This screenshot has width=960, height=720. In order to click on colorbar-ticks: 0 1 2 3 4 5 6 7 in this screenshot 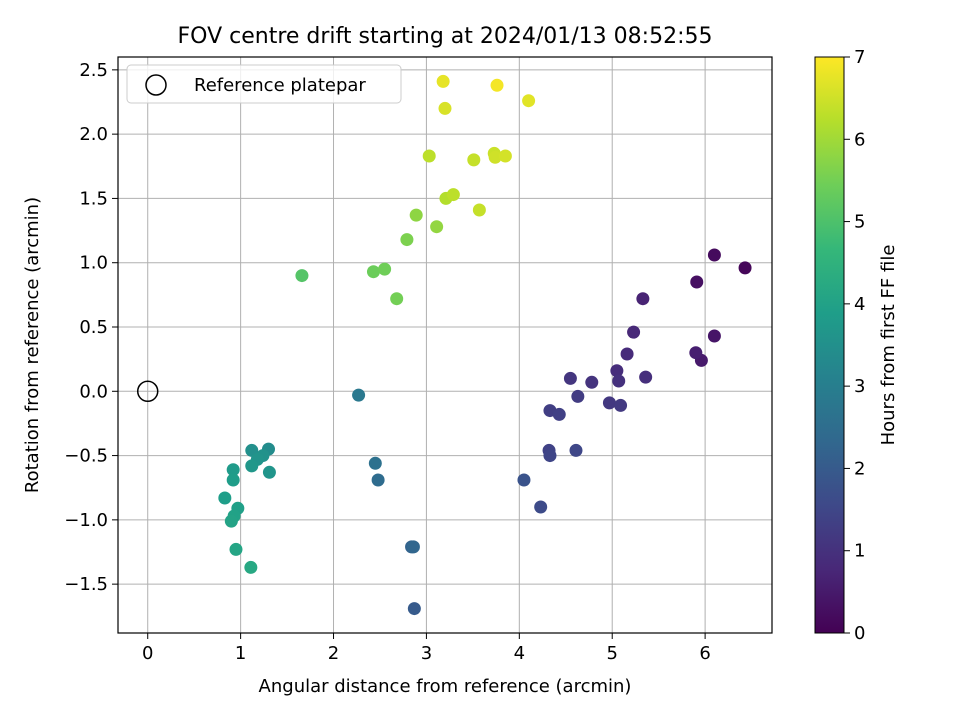, I will do `click(854, 345)`.